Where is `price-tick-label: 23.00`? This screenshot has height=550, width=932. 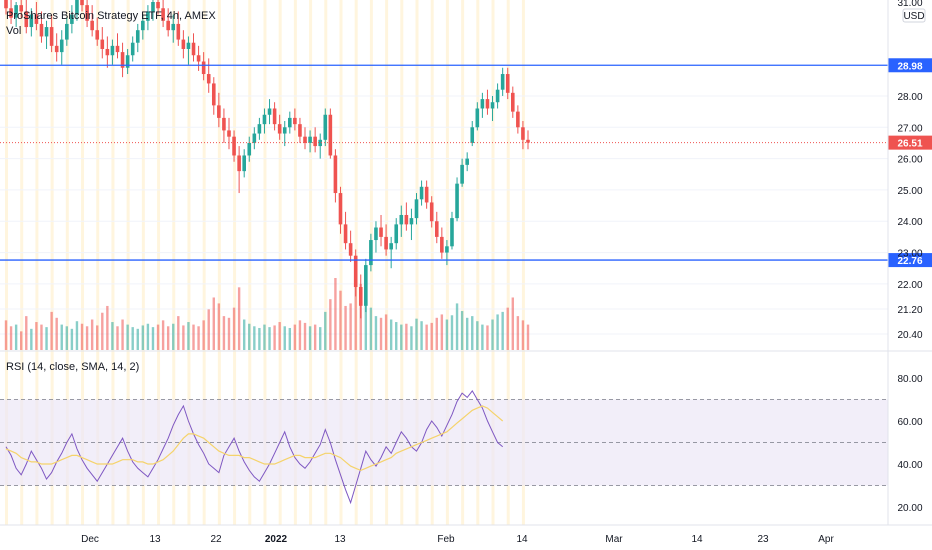
price-tick-label: 23.00 is located at coordinates (909, 254).